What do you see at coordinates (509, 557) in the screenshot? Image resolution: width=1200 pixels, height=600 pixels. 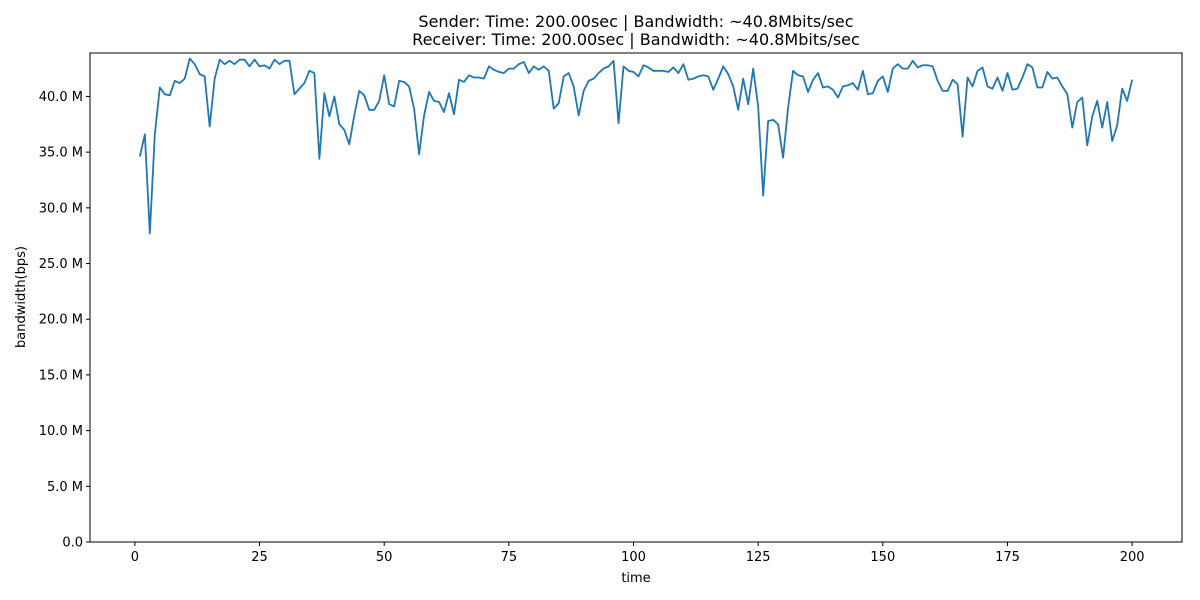 I see `x-tick-label: 75` at bounding box center [509, 557].